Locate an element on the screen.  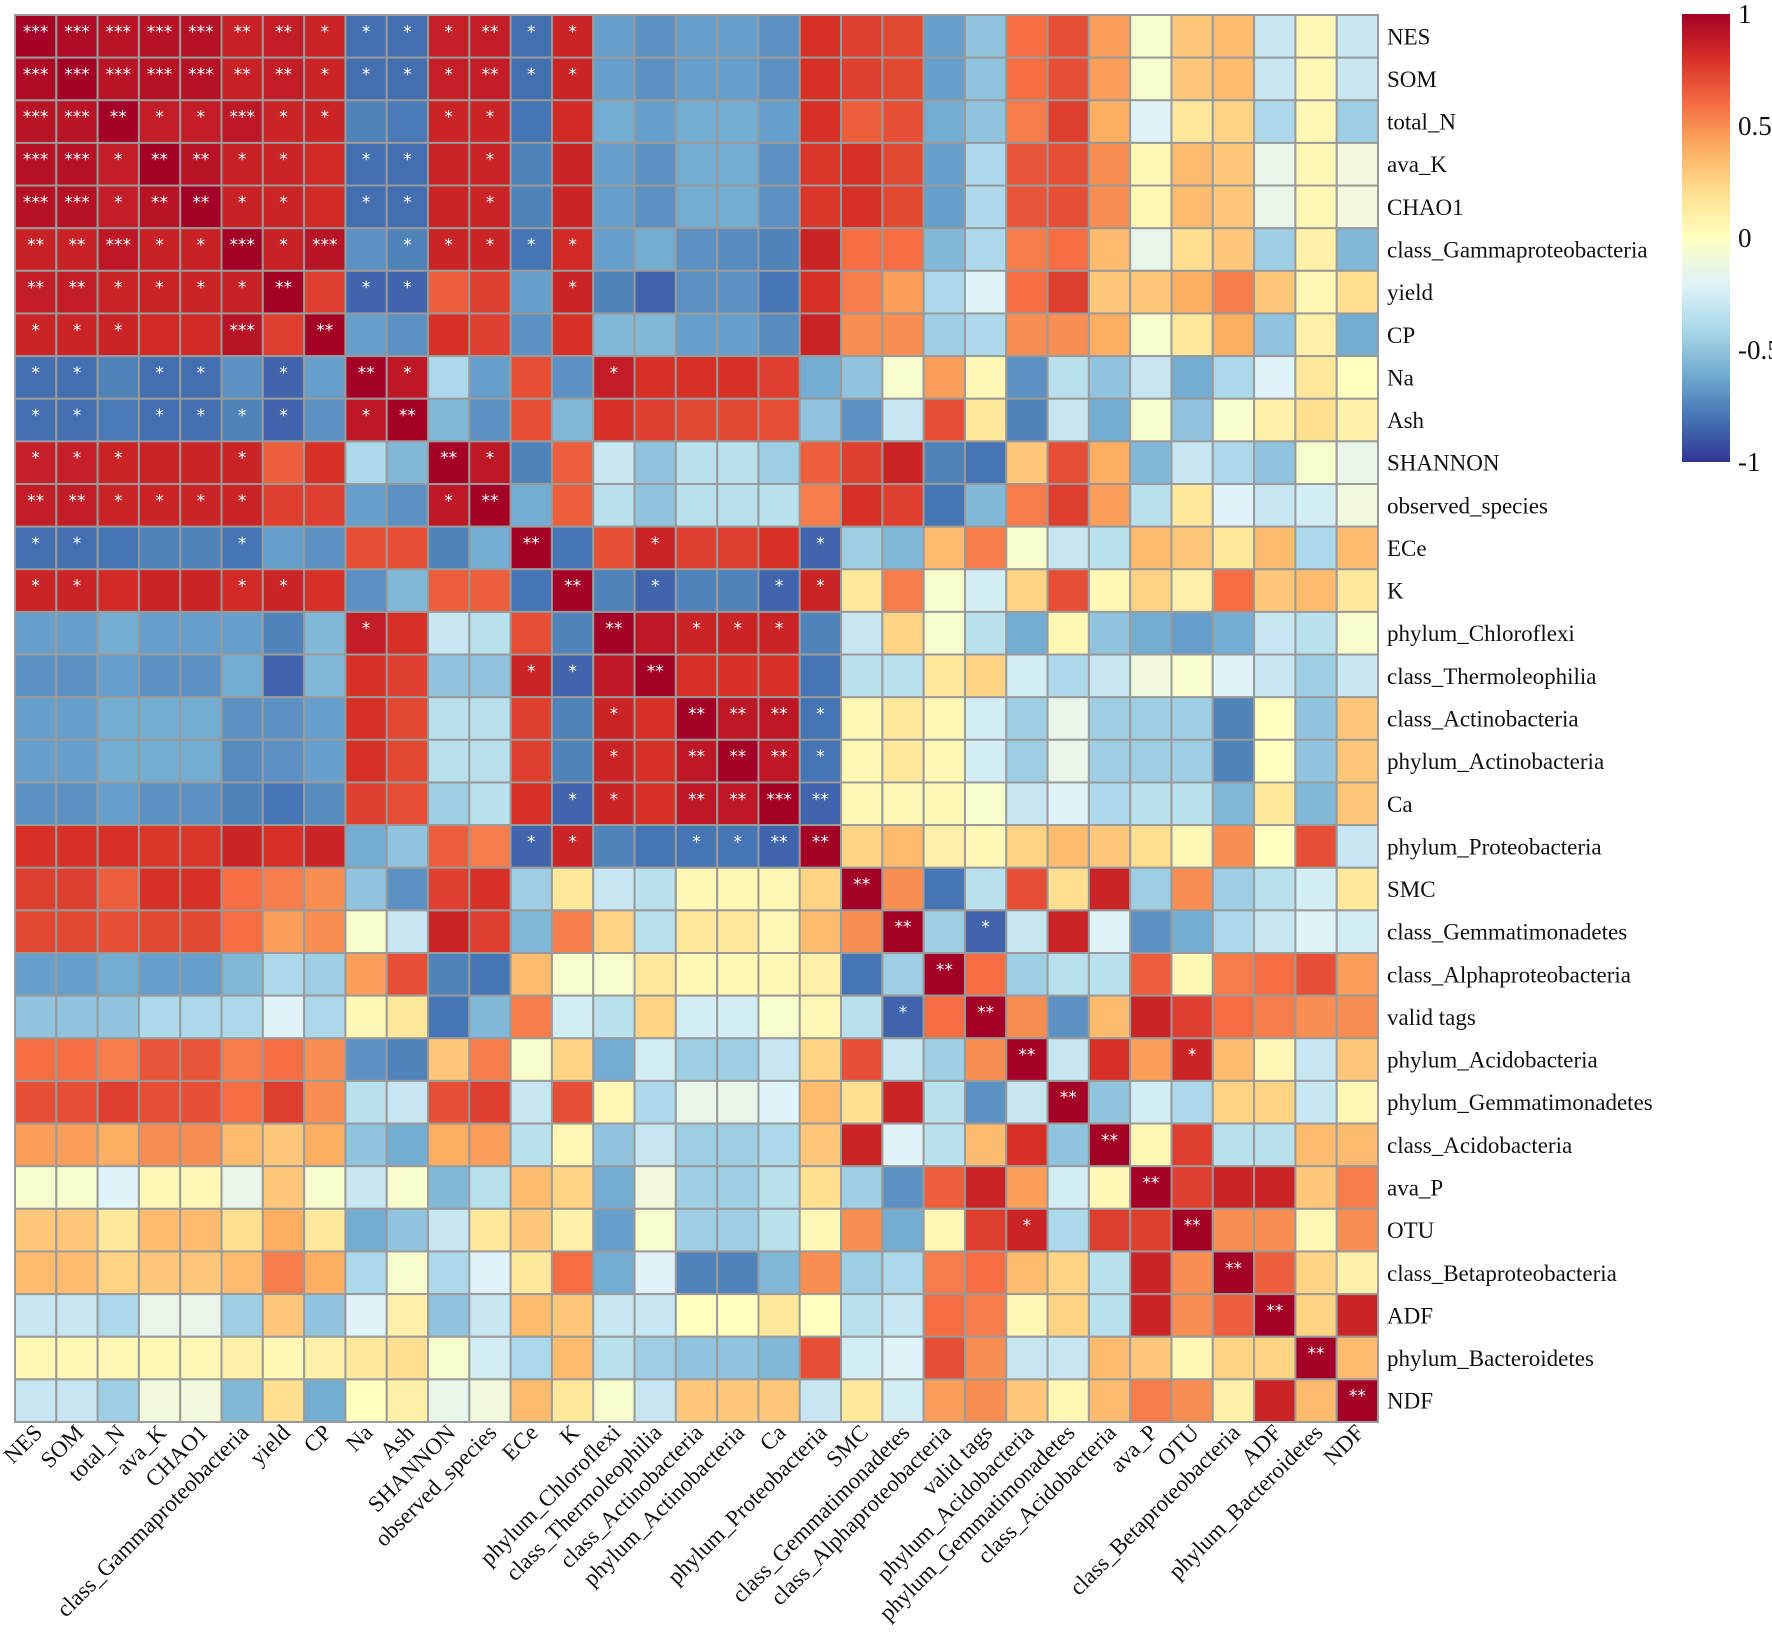
row-label: phylum_Gemmatimonadetes is located at coordinates (1520, 1102).